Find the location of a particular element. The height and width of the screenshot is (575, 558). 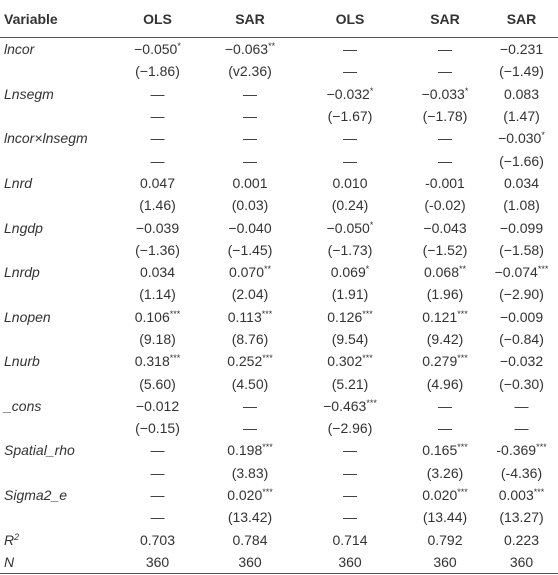

coef-cell: 0.165*** is located at coordinates (445, 450).